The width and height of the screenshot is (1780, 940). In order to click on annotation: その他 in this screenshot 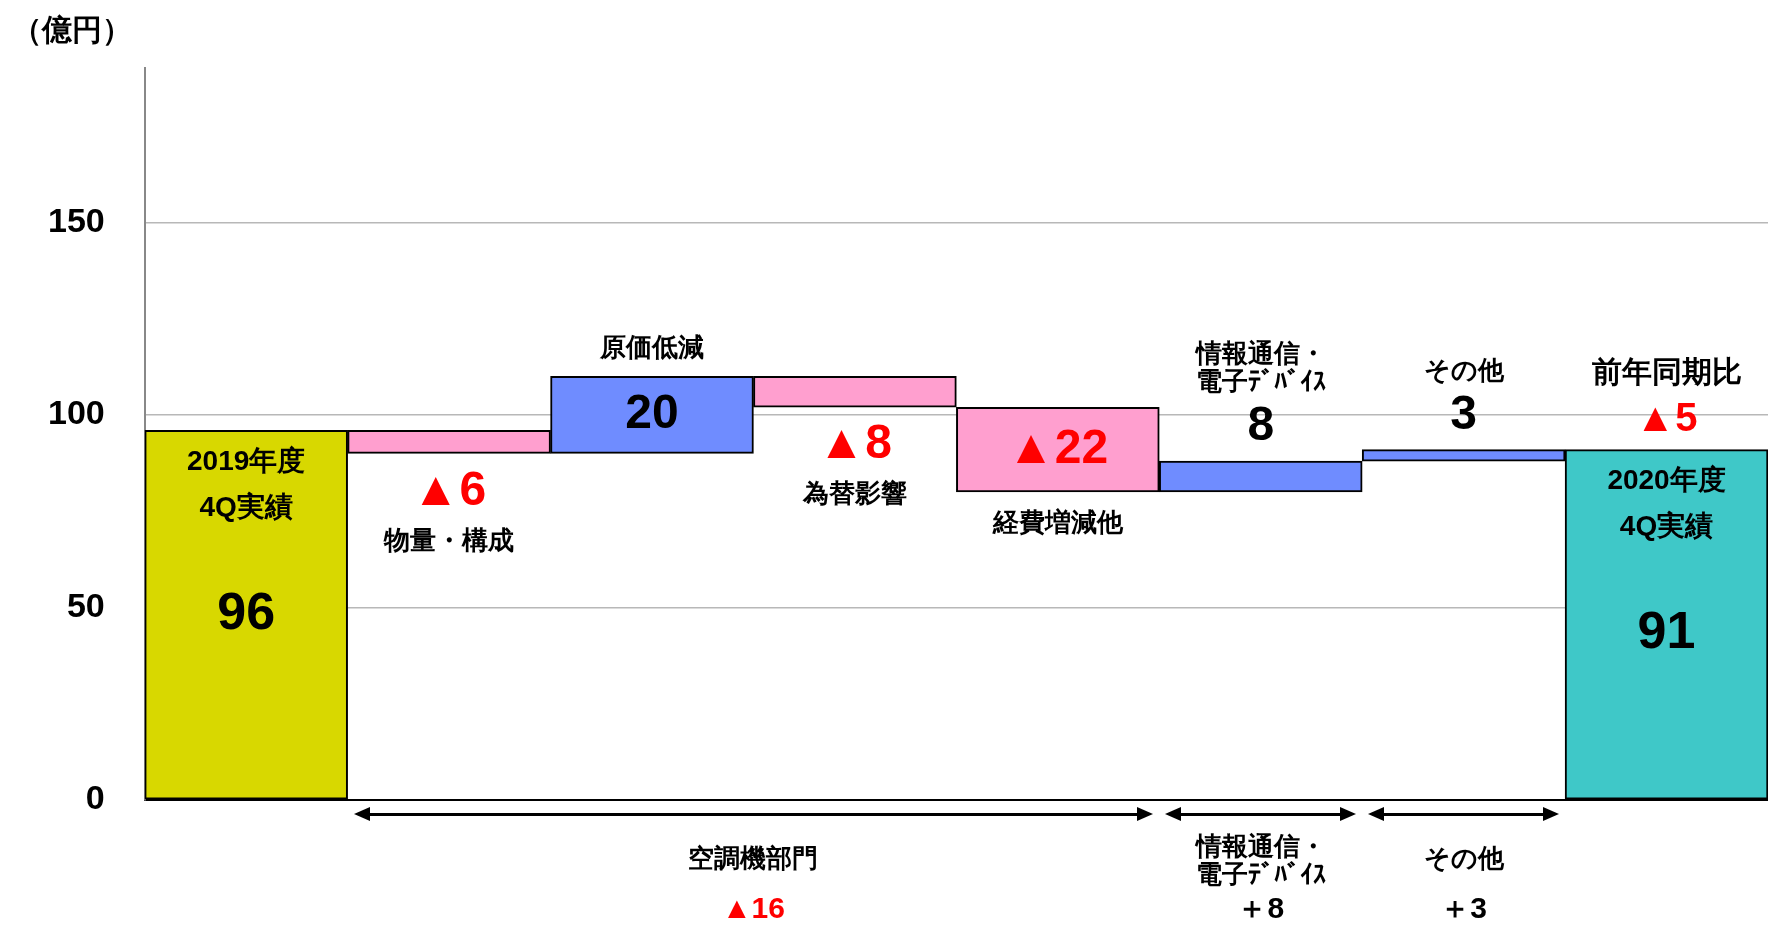, I will do `click(1464, 369)`.